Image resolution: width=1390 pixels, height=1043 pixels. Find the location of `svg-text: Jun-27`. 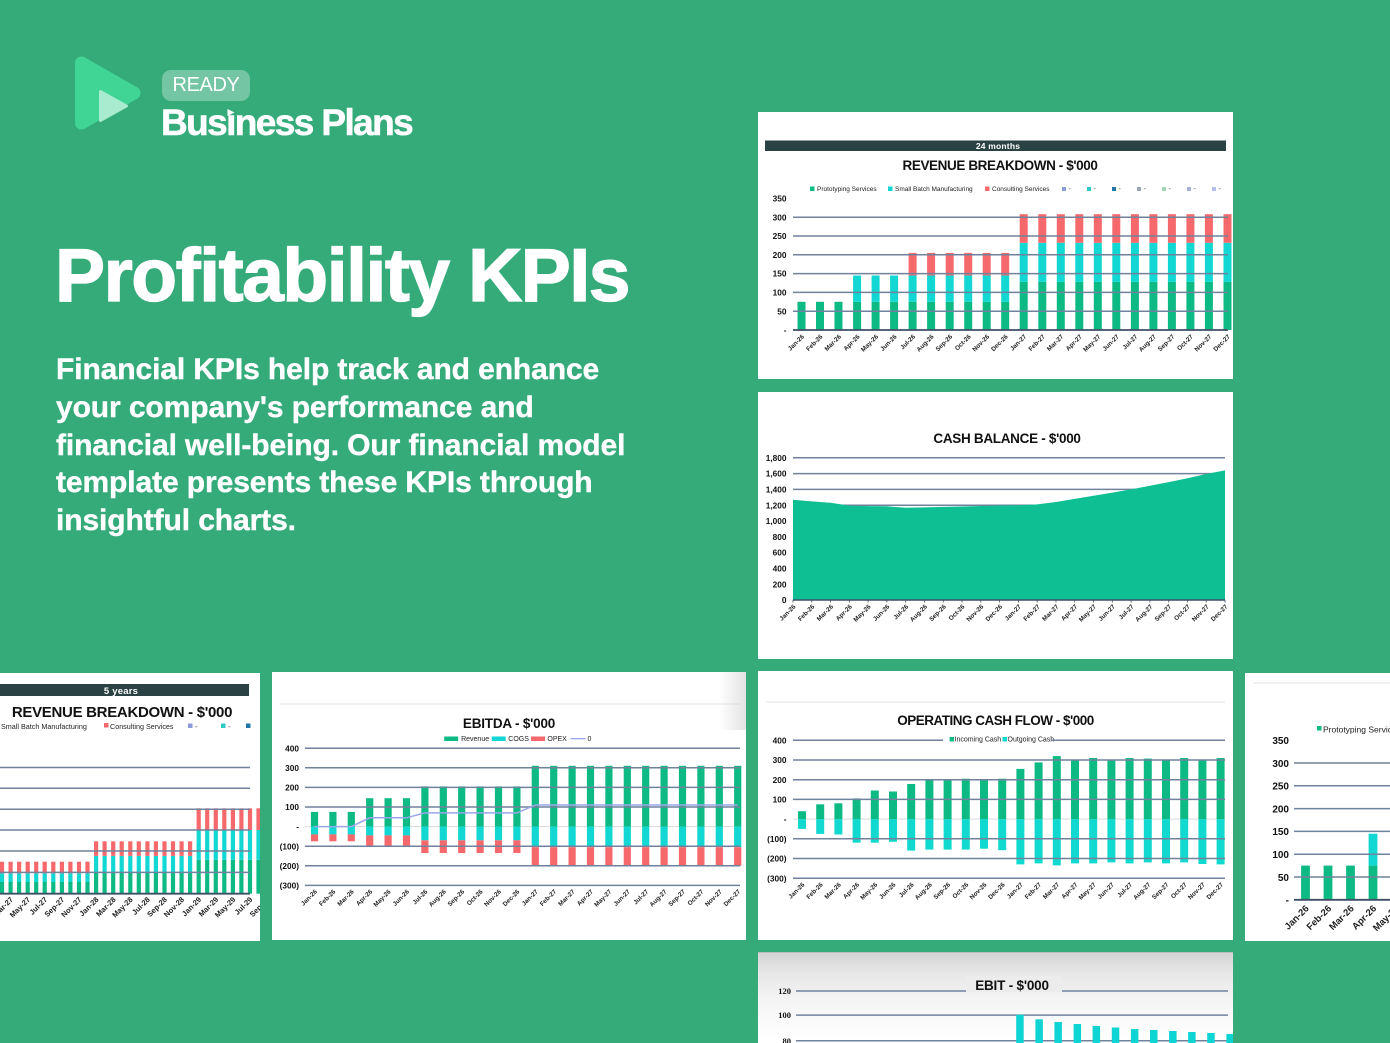

svg-text: Jun-27 is located at coordinates (1111, 343).